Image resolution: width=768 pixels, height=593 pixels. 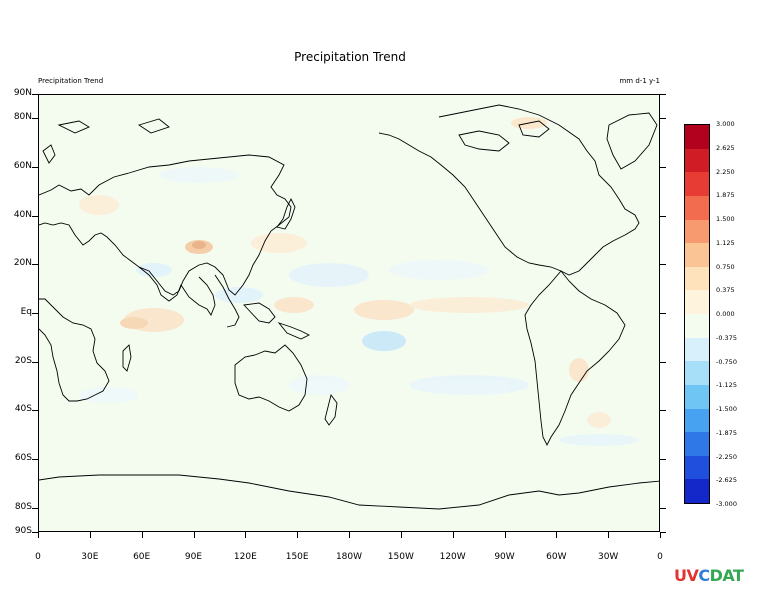 I want to click on colorbar, so click(x=697, y=314).